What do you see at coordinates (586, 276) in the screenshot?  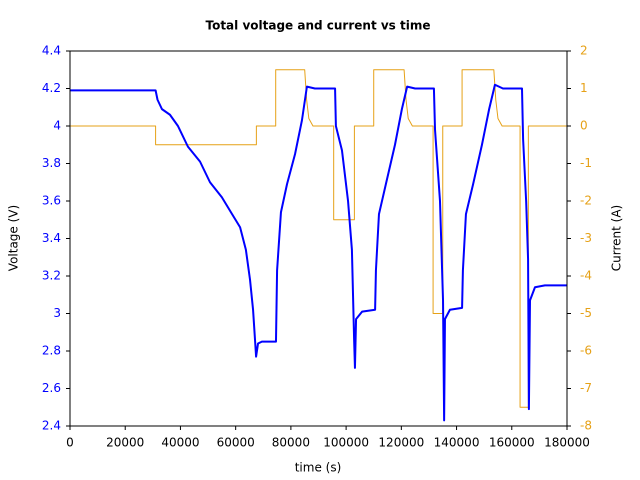 I see `y2-tick-label: -4` at bounding box center [586, 276].